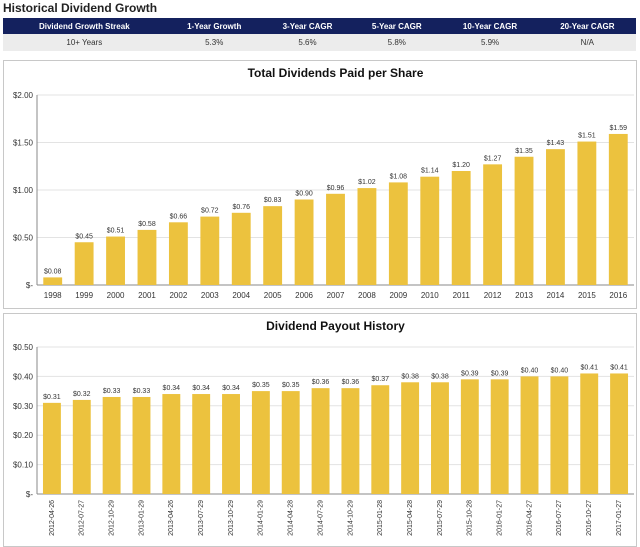 This screenshot has width=640, height=547. I want to click on header-5-year-cagr: 5-Year CAGR, so click(397, 26).